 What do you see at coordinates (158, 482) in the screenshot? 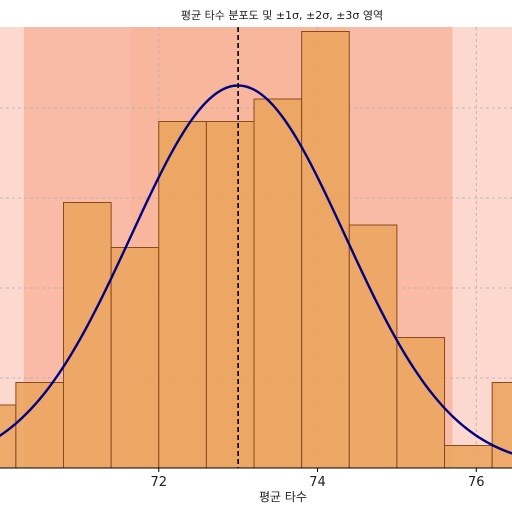
I see `x-tick-label: 72` at bounding box center [158, 482].